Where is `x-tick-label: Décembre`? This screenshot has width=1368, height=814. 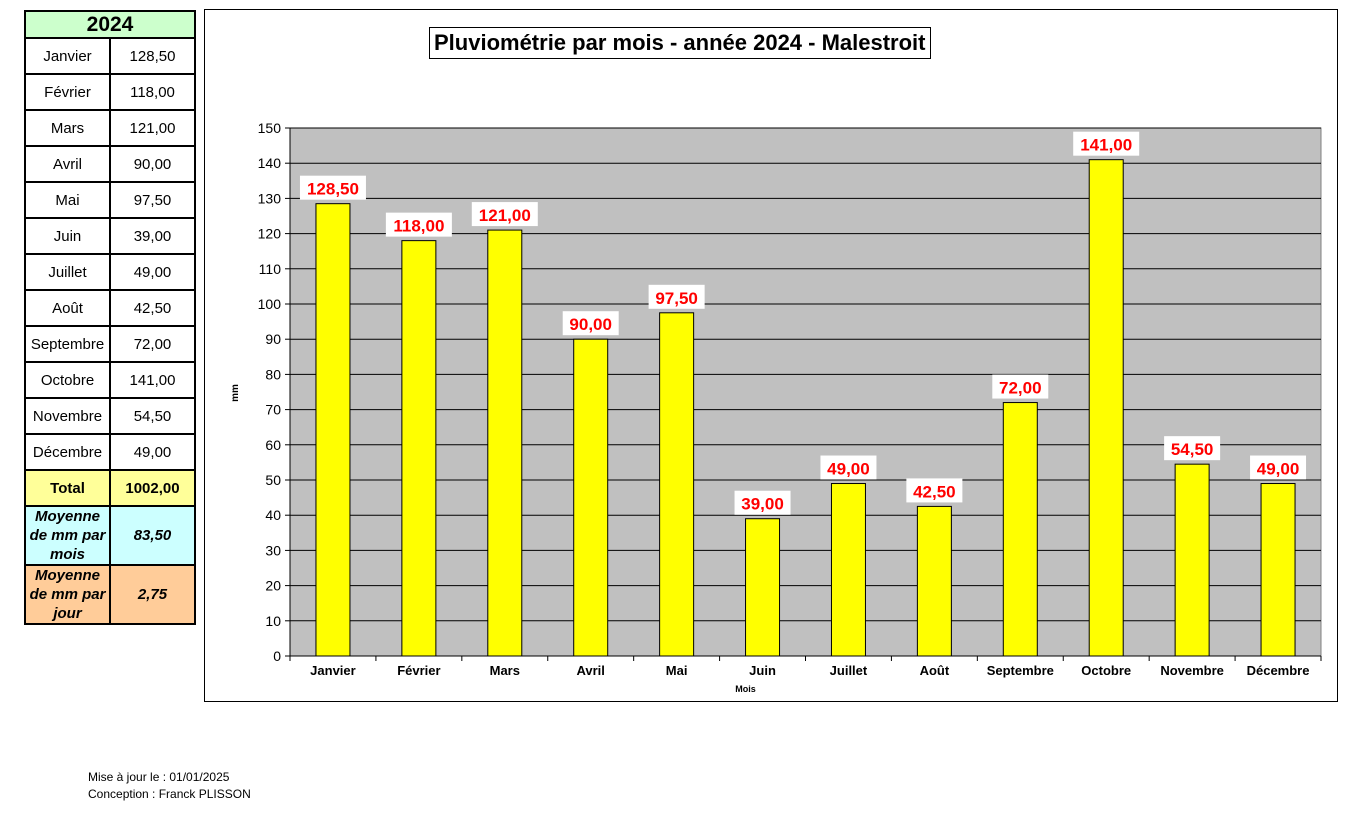
x-tick-label: Décembre is located at coordinates (1278, 670).